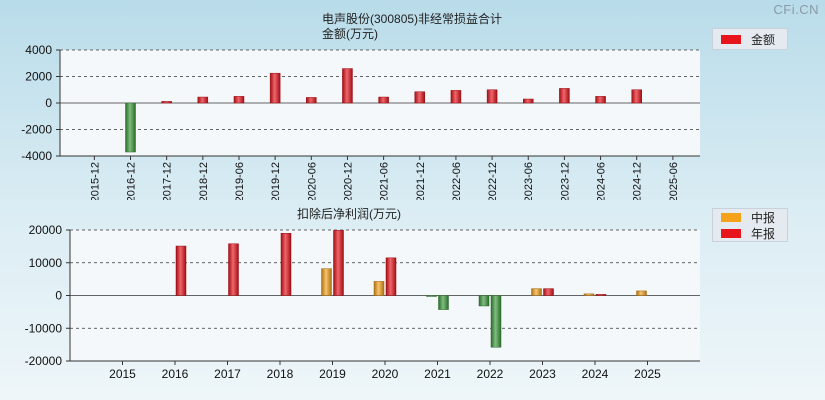 The height and width of the screenshot is (400, 825). What do you see at coordinates (528, 101) in the screenshot?
I see `bar-金额-2023-06` at bounding box center [528, 101].